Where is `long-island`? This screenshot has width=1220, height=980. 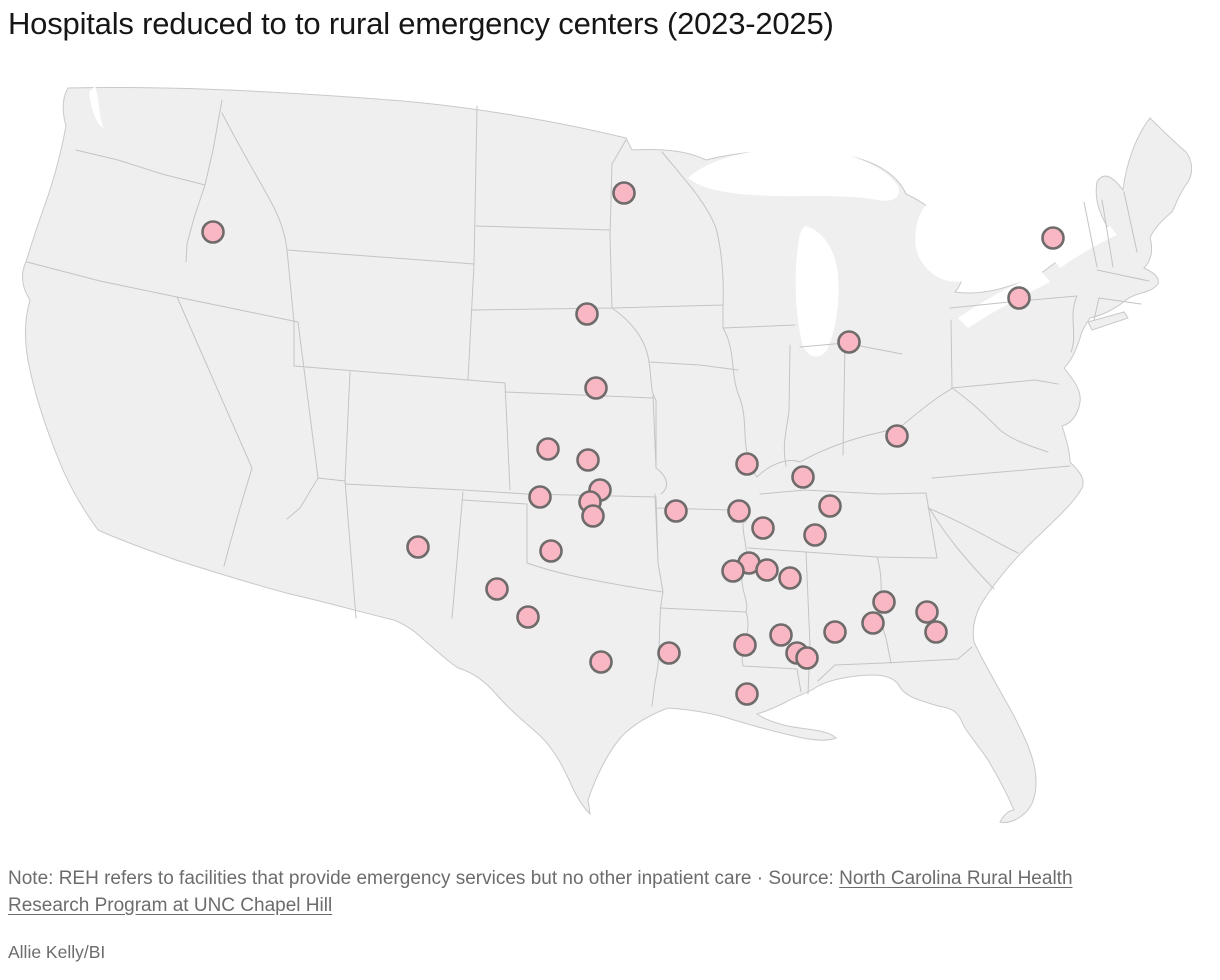
long-island is located at coordinates (1108, 321).